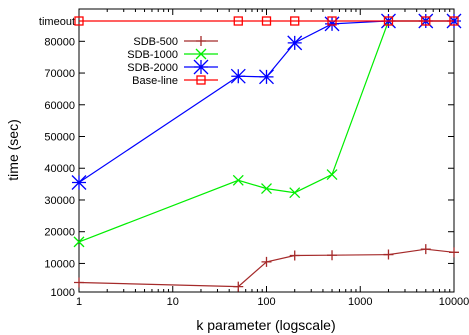  I want to click on legend-item: SDB-2000, so click(172, 67).